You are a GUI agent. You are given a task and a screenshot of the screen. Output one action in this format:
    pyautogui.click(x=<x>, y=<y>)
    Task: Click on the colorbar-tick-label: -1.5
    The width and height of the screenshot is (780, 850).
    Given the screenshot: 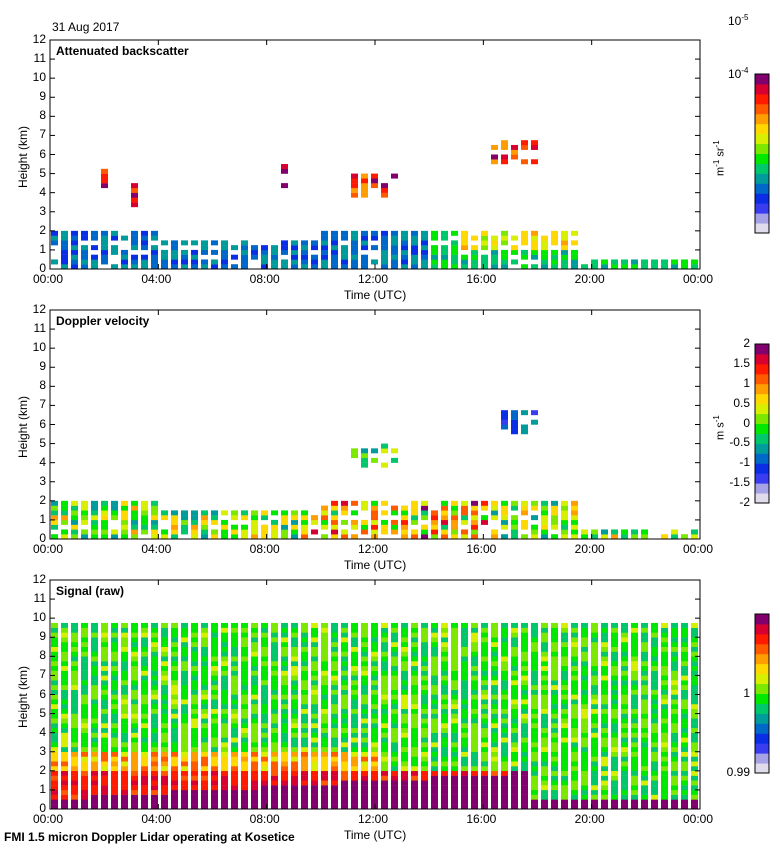 What is the action you would take?
    pyautogui.click(x=739, y=482)
    